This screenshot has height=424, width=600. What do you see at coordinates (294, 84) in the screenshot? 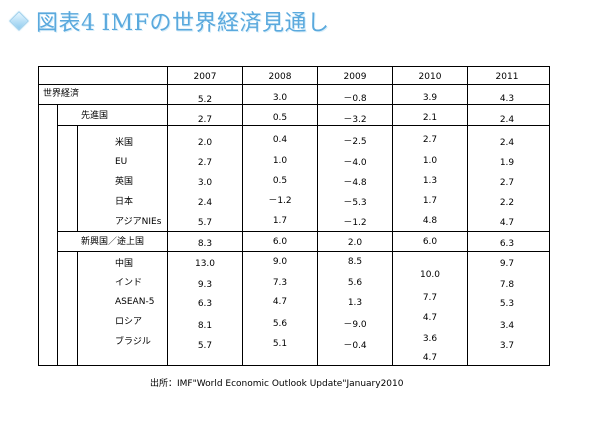
I see `header-rule` at bounding box center [294, 84].